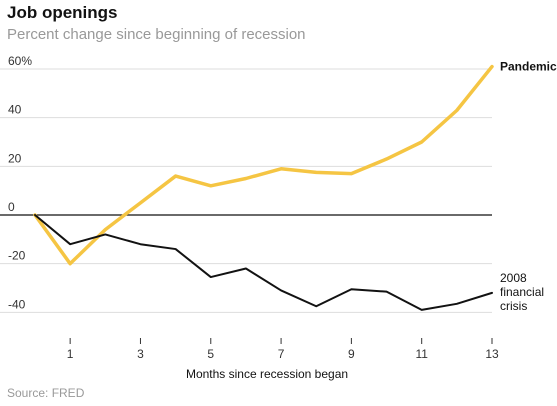 The width and height of the screenshot is (557, 406). What do you see at coordinates (62, 12) in the screenshot?
I see `chart-title: Job openings` at bounding box center [62, 12].